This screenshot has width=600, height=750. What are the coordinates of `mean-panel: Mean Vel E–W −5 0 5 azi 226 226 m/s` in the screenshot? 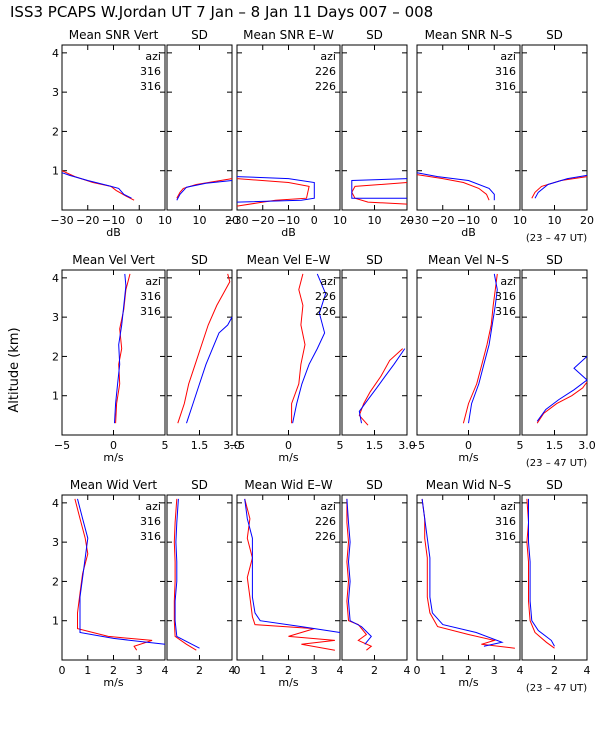 It's located at (286, 358).